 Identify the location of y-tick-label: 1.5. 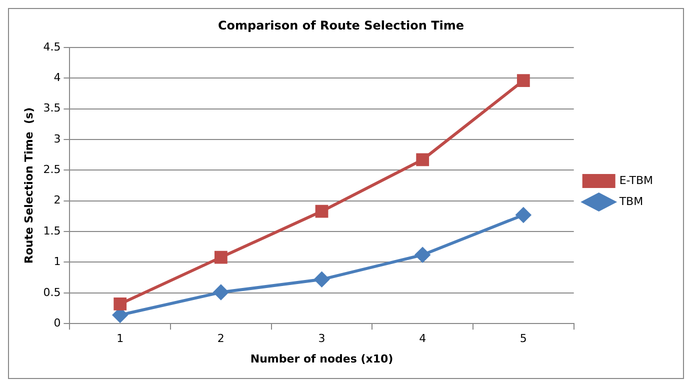
(52, 231).